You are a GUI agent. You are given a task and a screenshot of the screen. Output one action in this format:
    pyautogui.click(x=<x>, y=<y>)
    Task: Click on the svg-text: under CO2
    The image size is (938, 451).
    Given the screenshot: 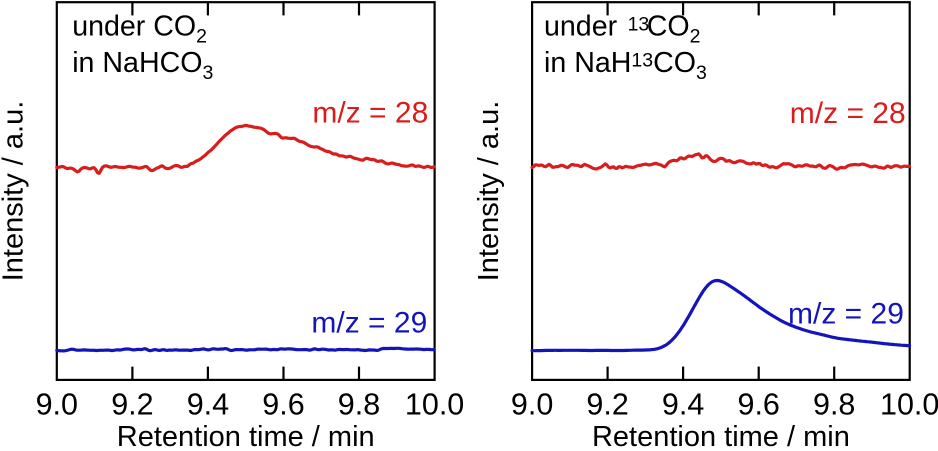 What is the action you would take?
    pyautogui.click(x=139, y=29)
    